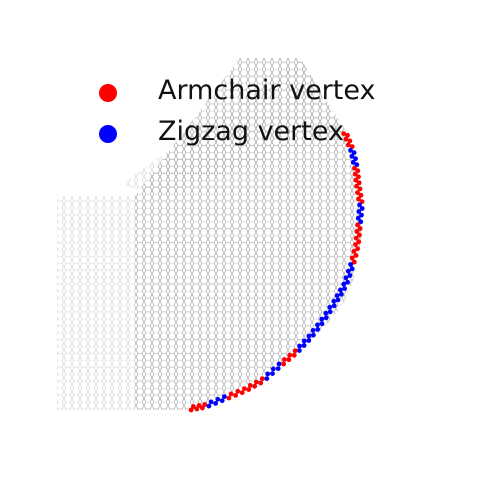 This screenshot has height=500, width=500. Describe the element at coordinates (108, 134) in the screenshot. I see `zigzag-legend-marker` at that location.